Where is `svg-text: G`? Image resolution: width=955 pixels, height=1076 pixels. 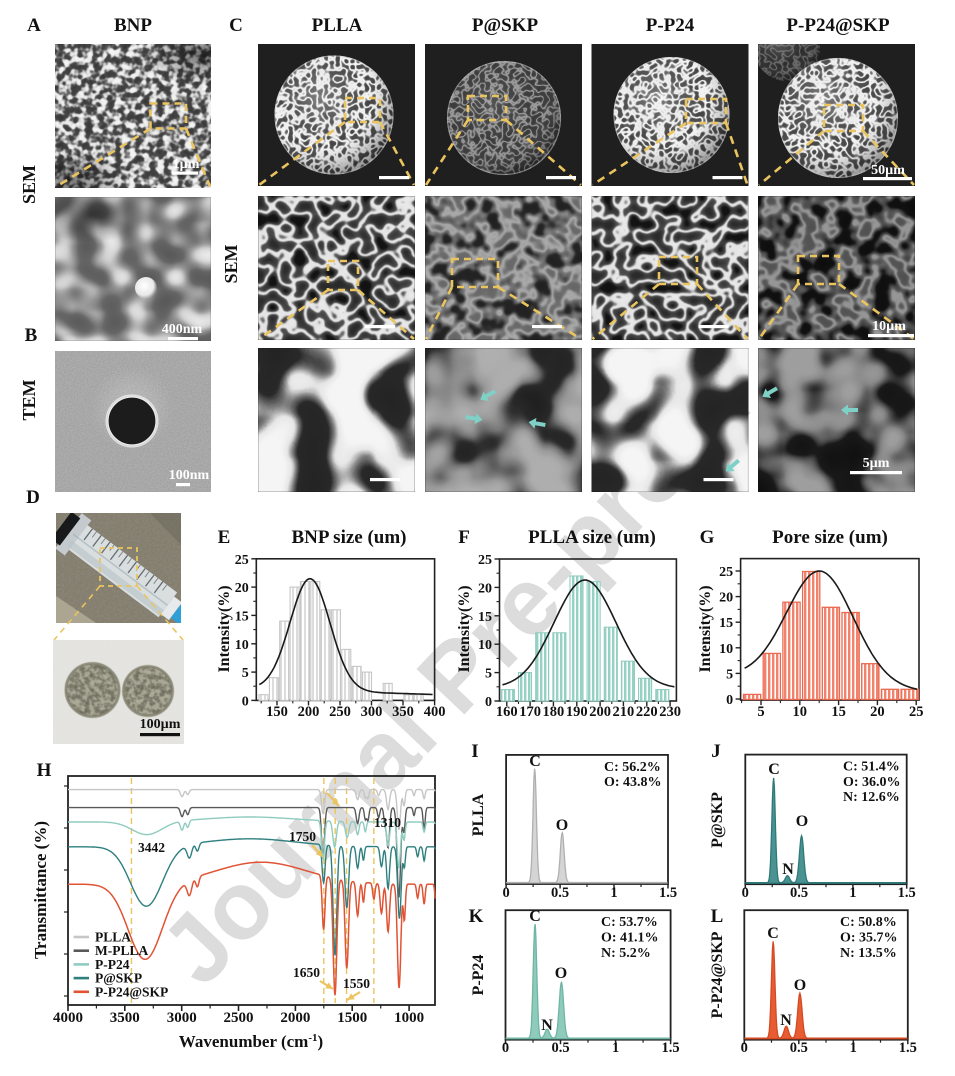
svg-text: G is located at coordinates (707, 537).